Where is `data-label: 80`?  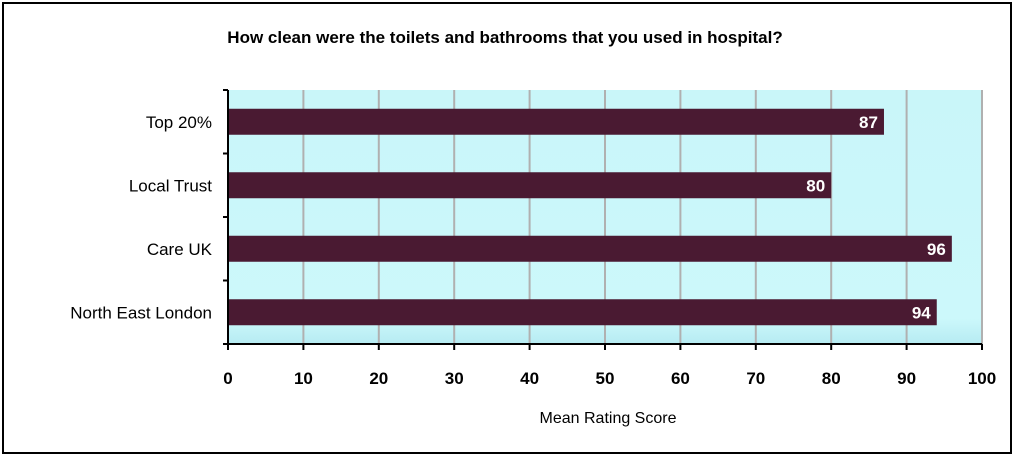
data-label: 80 is located at coordinates (815, 185).